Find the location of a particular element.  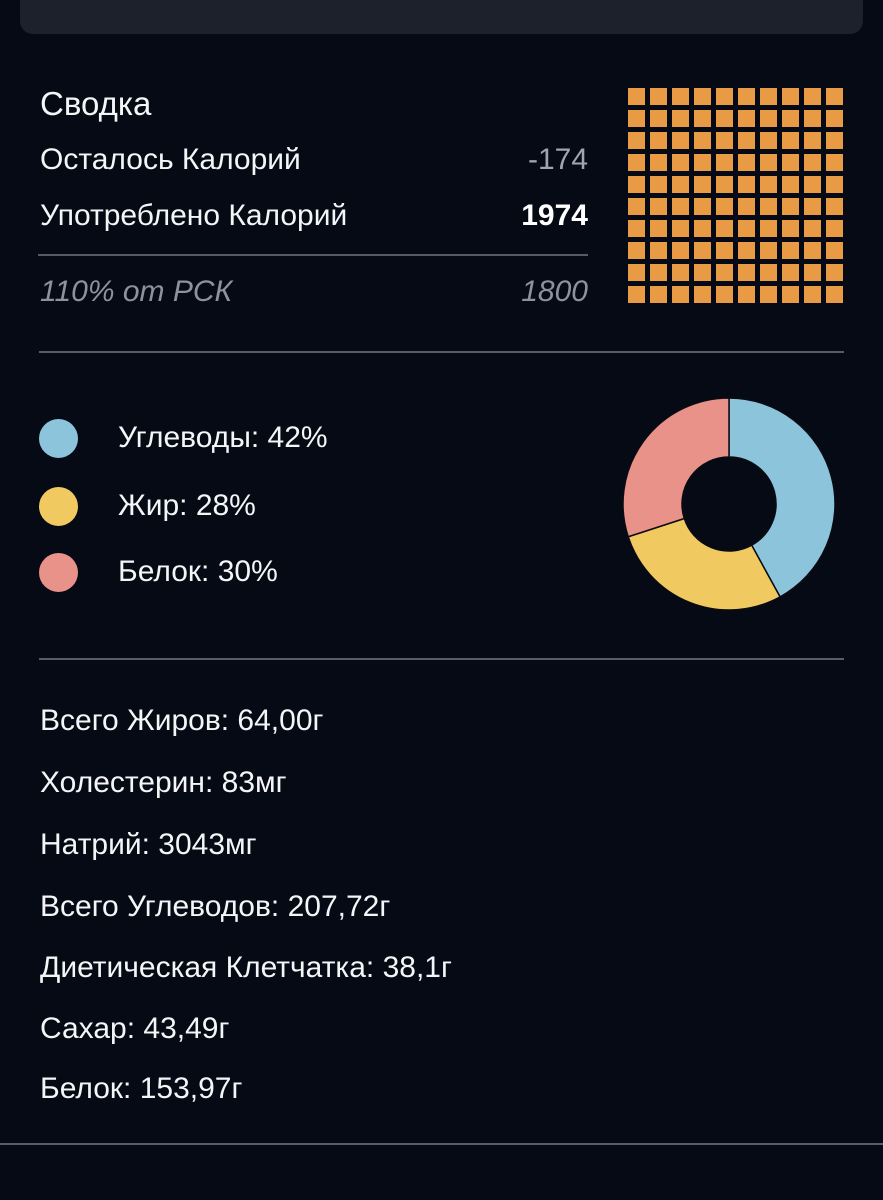

bottom-divider is located at coordinates (441, 1144).